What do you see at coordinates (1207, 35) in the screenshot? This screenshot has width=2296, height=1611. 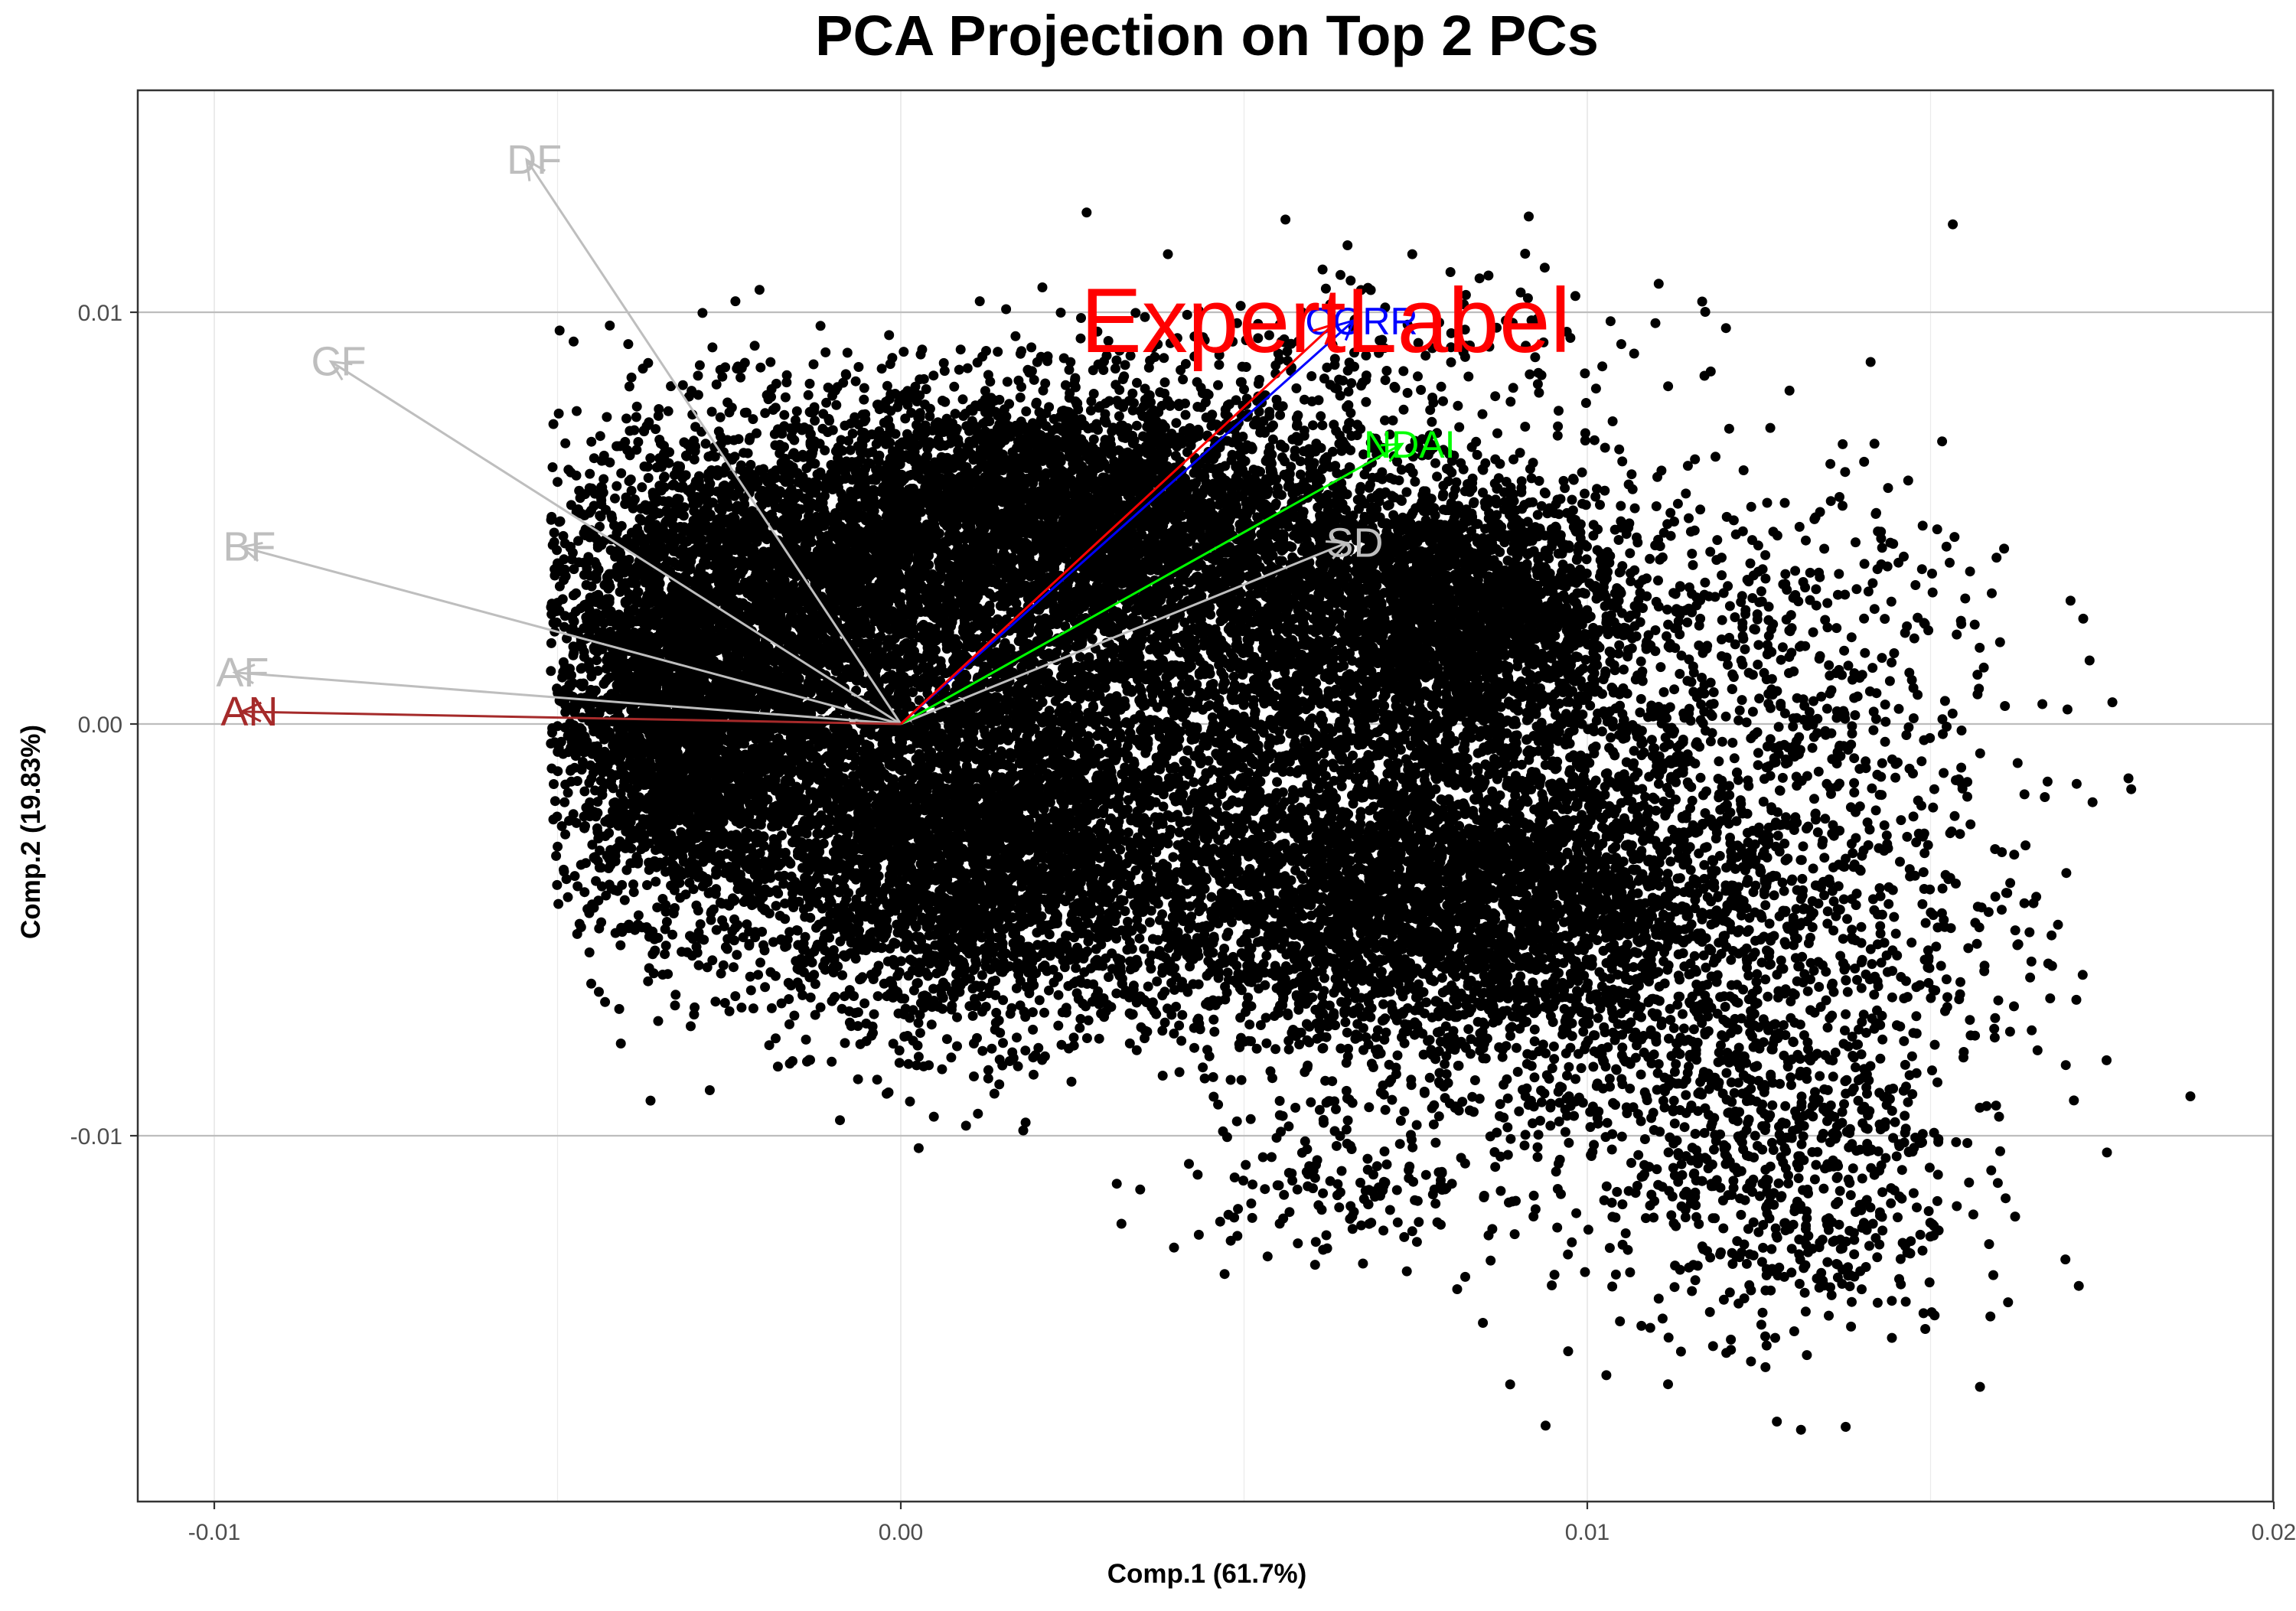 I see `chart-title: PCA Projection on Top 2 PCs` at bounding box center [1207, 35].